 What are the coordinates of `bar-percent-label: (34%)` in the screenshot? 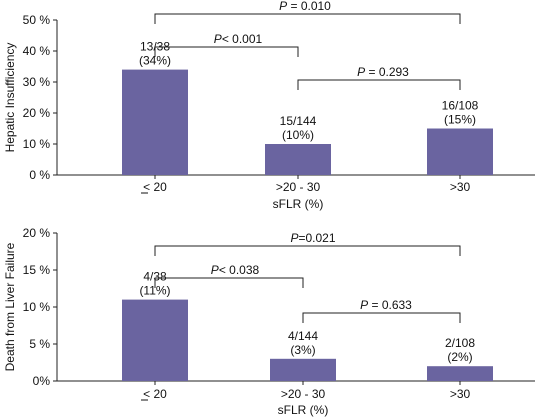 It's located at (155, 61).